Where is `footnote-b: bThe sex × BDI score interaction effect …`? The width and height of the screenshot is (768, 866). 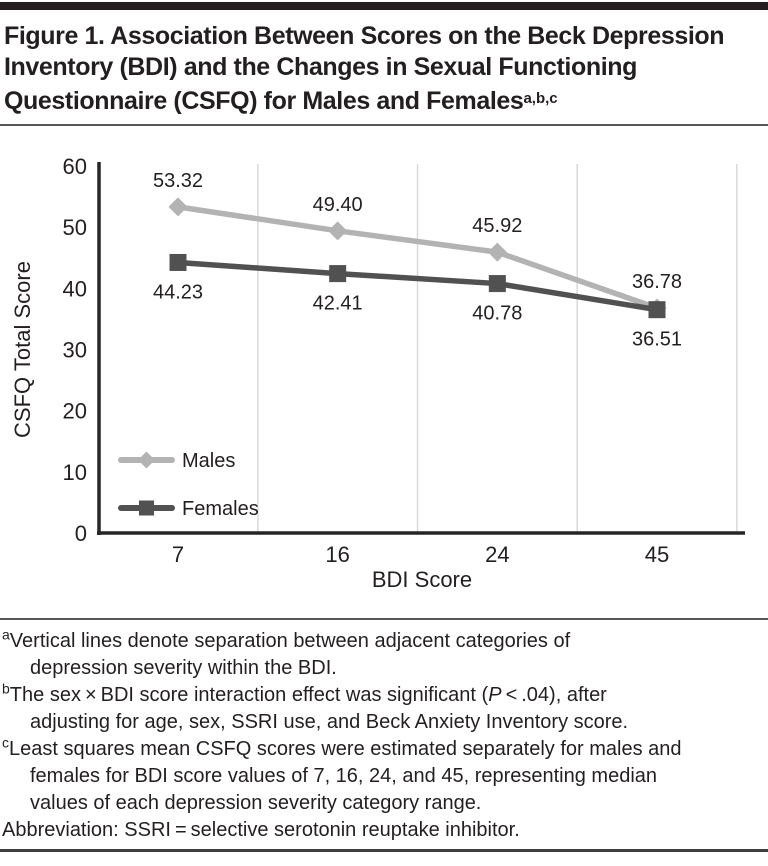 footnote-b: bThe sex × BDI score interaction effect … is located at coordinates (382, 708).